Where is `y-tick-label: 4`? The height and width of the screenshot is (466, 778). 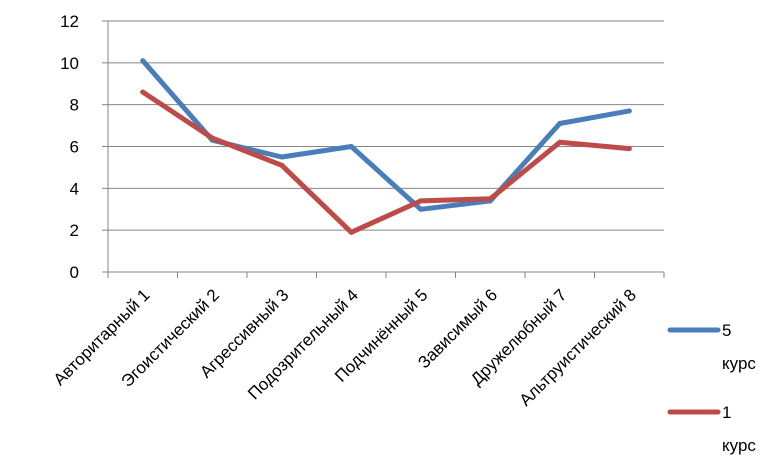
y-tick-label: 4 is located at coordinates (74, 188).